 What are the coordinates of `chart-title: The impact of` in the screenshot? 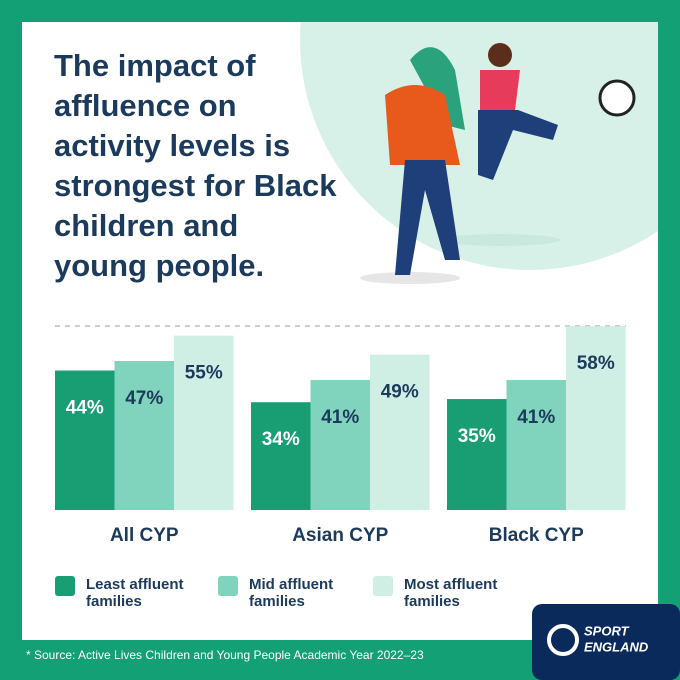 It's located at (155, 65).